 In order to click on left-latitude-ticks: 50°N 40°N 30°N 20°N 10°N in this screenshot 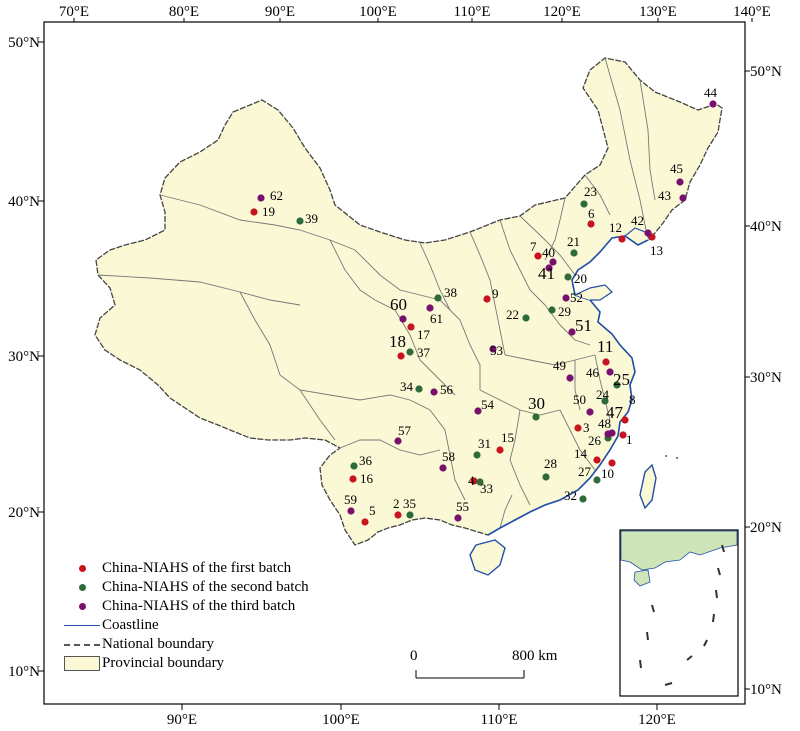, I will do `click(24, 357)`.